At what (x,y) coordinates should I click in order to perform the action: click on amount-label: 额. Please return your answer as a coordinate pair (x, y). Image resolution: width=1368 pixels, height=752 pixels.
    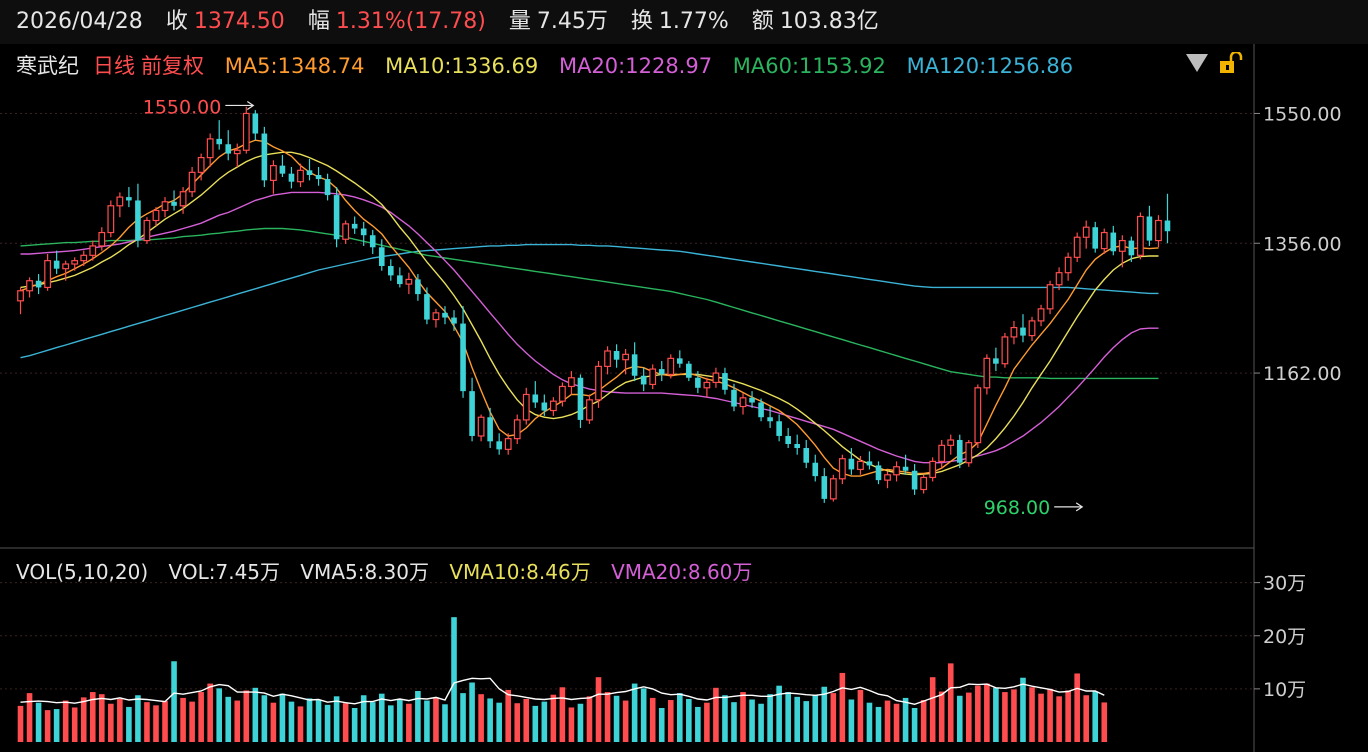
    Looking at the image, I should click on (762, 21).